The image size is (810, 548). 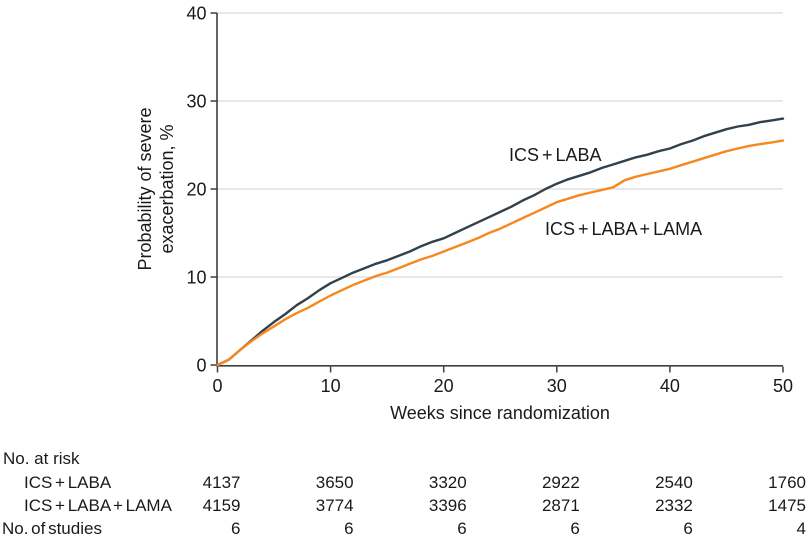 I want to click on studies-row-value-20: 6, so click(x=462, y=528).